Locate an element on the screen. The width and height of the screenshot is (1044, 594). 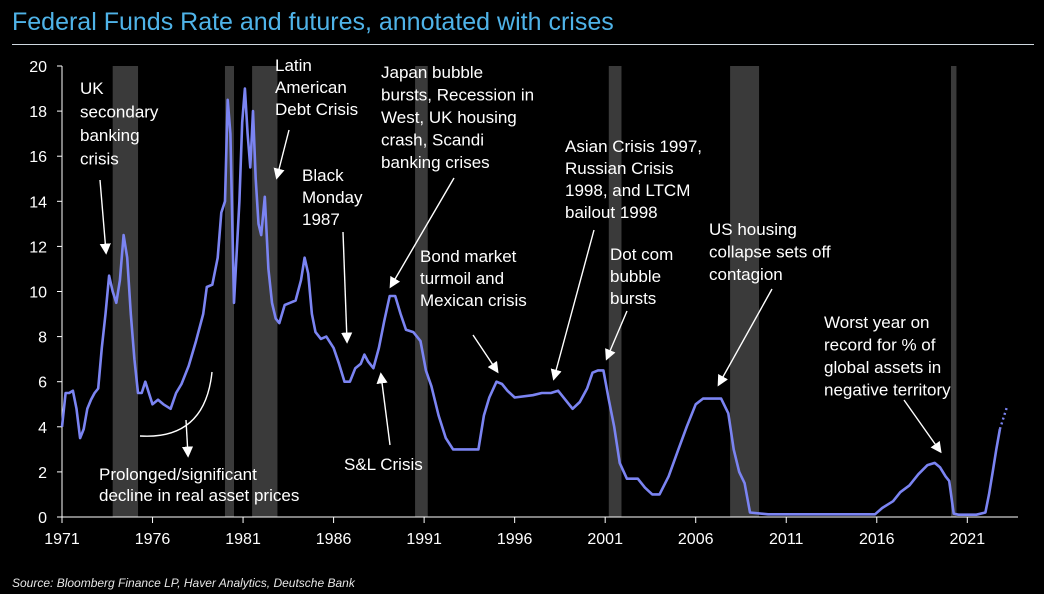
y-tick-label: 20 is located at coordinates (38, 67).